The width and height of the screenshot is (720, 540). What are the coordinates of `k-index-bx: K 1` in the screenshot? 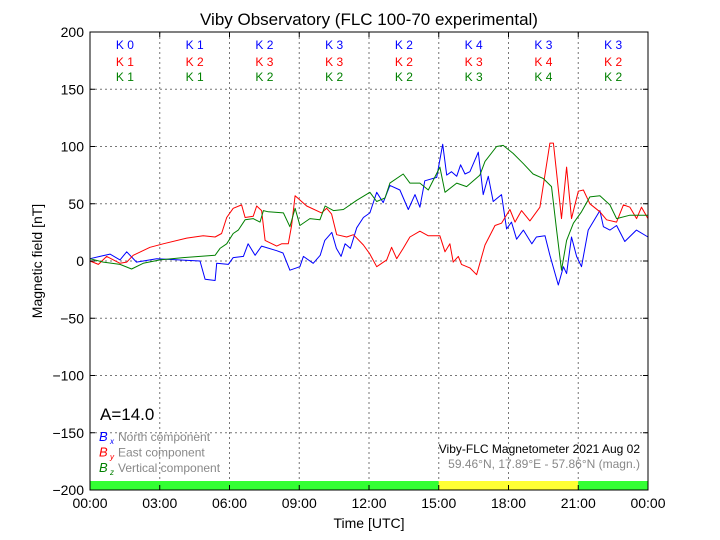 It's located at (195, 45).